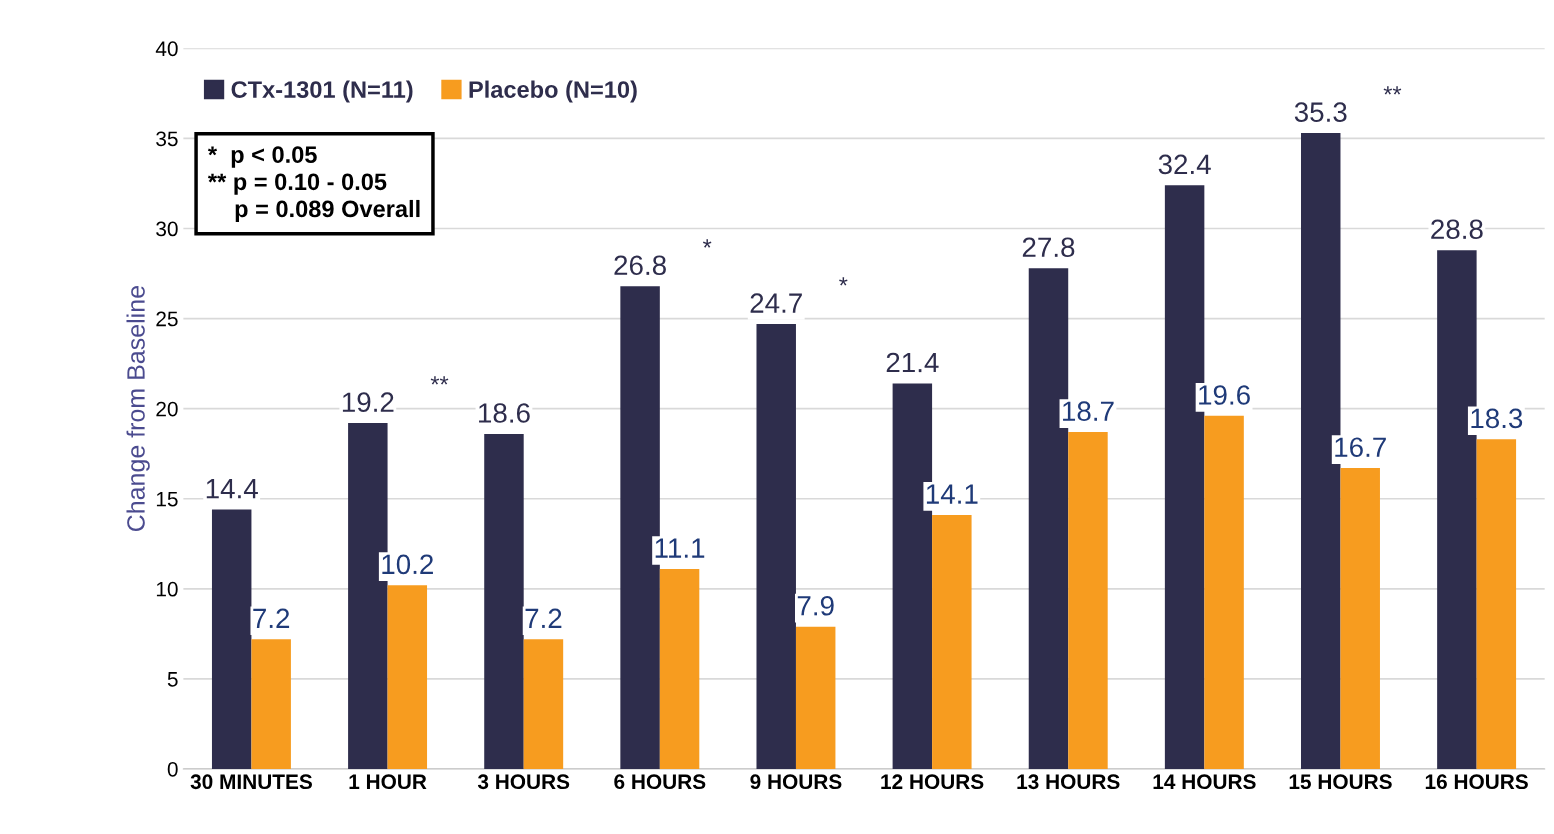 Image resolution: width=1554 pixels, height=834 pixels. I want to click on data-label: 26.8, so click(640, 265).